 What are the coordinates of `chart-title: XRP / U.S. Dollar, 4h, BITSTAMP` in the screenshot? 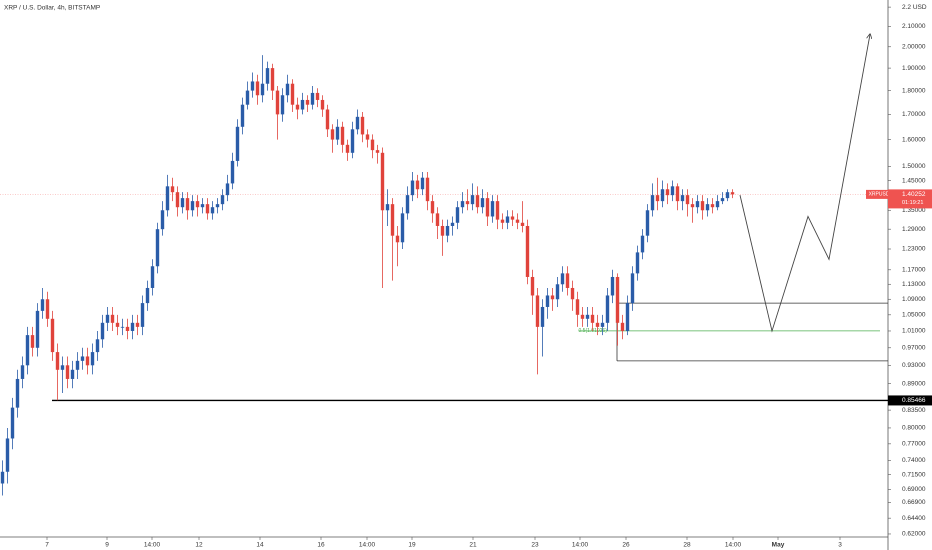 It's located at (52, 8).